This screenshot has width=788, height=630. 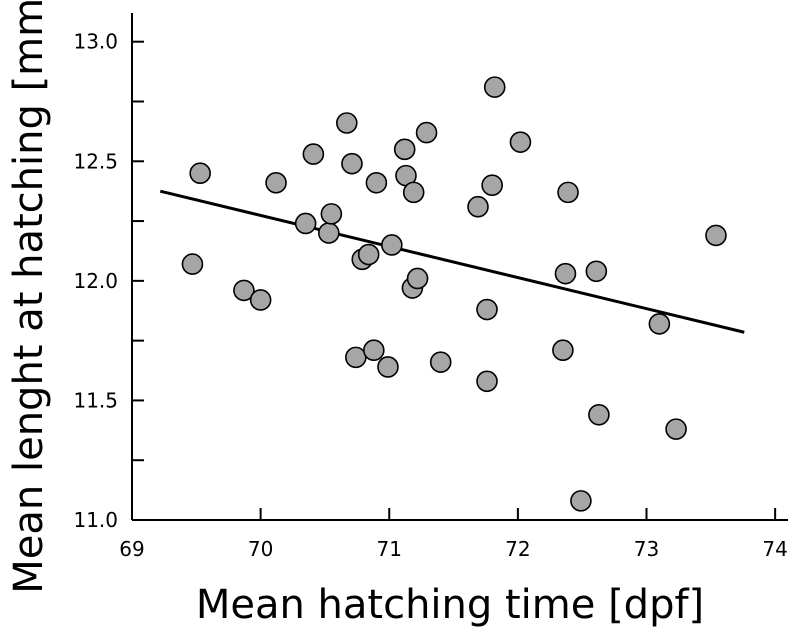 What do you see at coordinates (95, 400) in the screenshot?
I see `y-tick-label: 11.5` at bounding box center [95, 400].